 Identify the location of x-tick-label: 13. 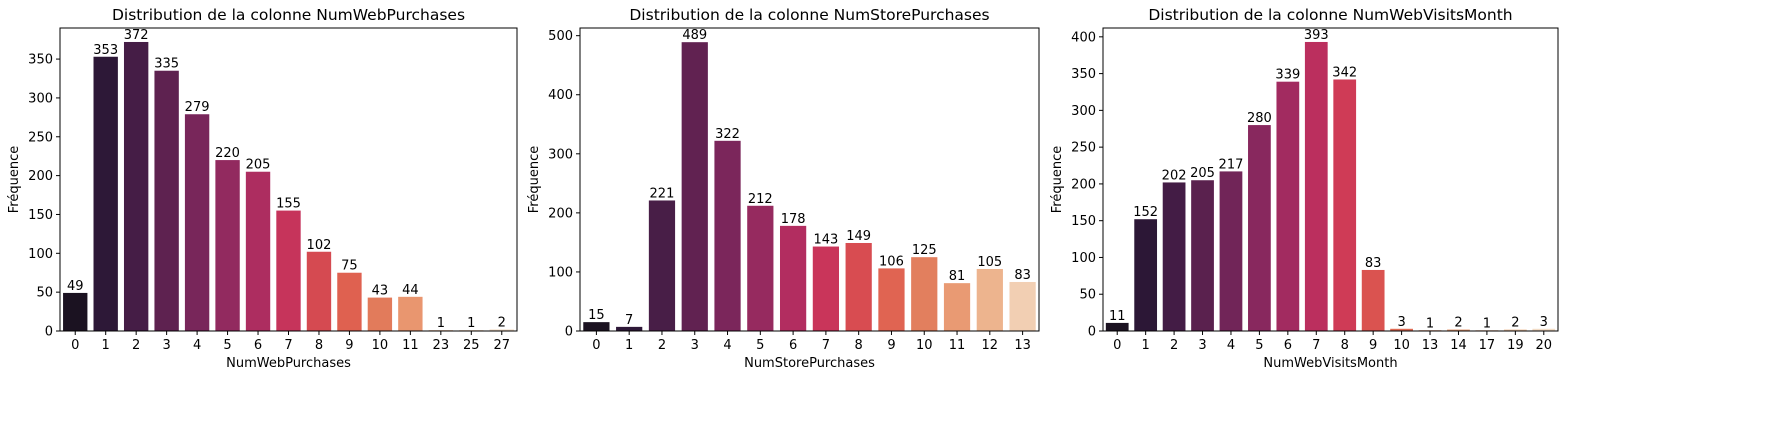
(1022, 345).